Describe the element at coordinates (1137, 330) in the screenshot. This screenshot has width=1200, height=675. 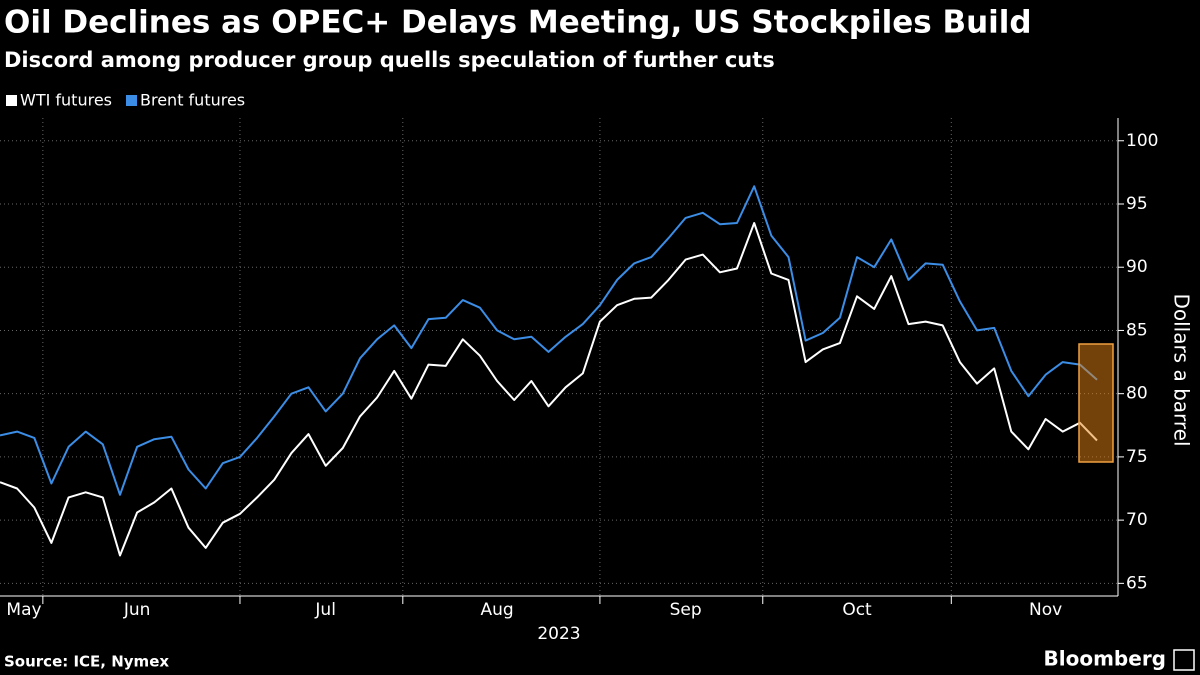
I see `y-tick-label: 85` at that location.